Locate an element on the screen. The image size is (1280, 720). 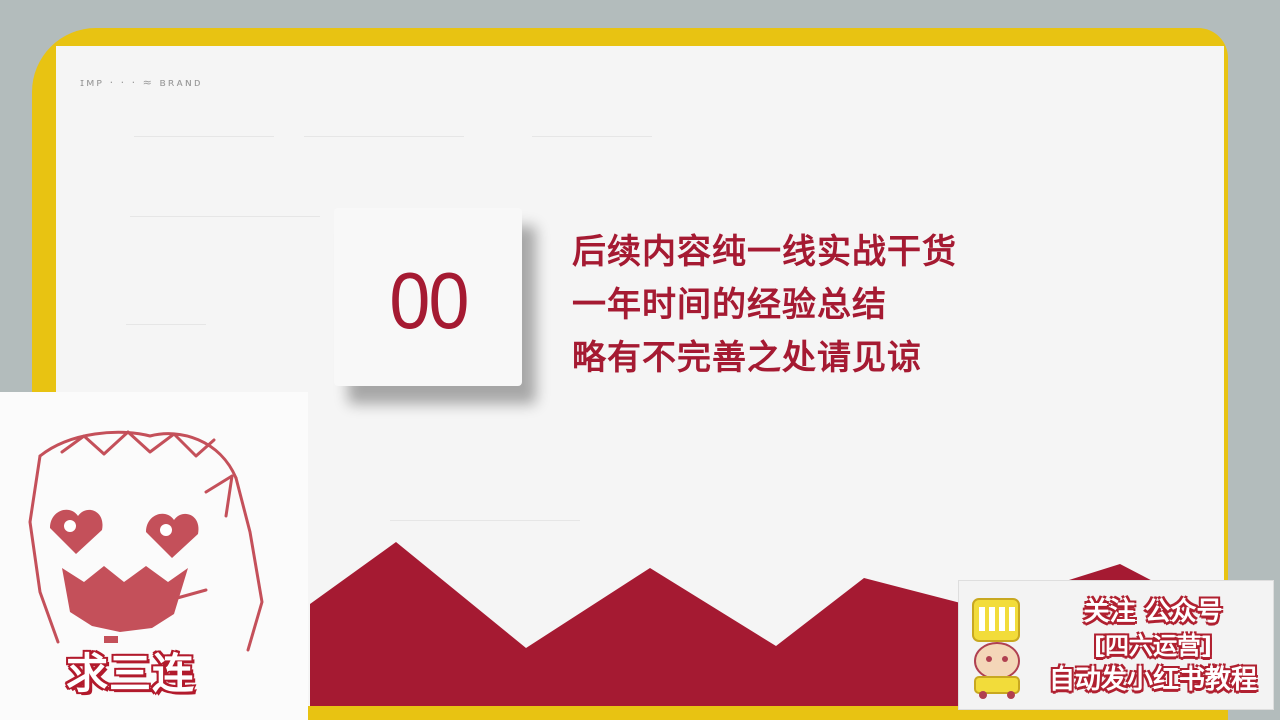
cta-caption: 求三连 is located at coordinates (130, 674).